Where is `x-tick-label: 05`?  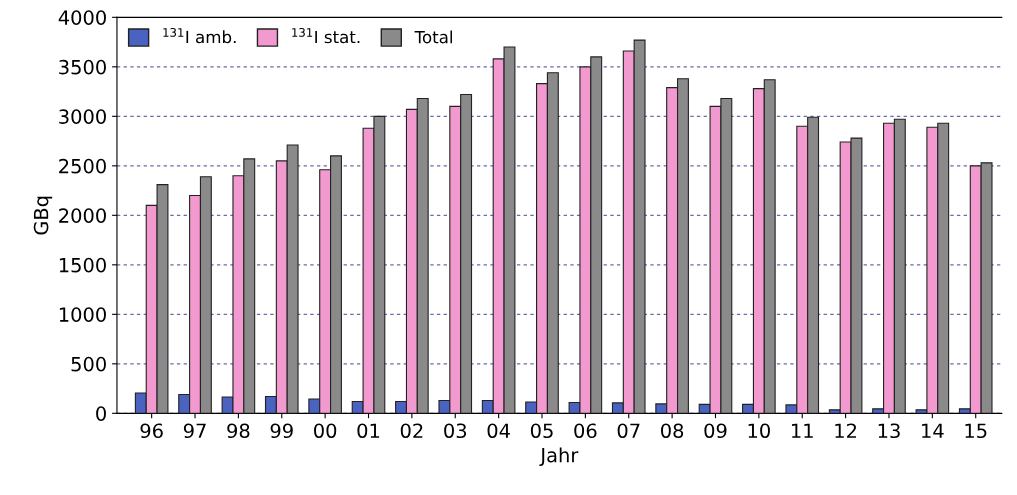
x-tick-label: 05 is located at coordinates (541, 431).